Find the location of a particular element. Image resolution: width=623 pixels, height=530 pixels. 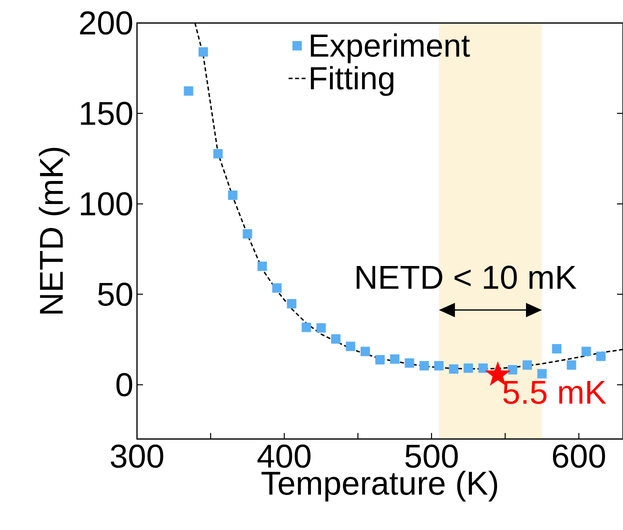

x-tick-label: 400 is located at coordinates (284, 456).